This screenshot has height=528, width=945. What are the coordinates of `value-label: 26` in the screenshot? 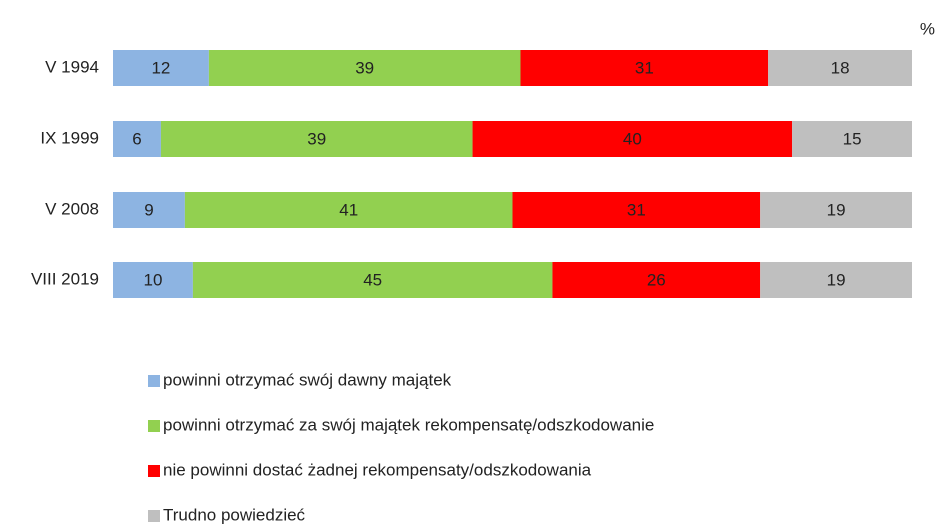 It's located at (656, 279).